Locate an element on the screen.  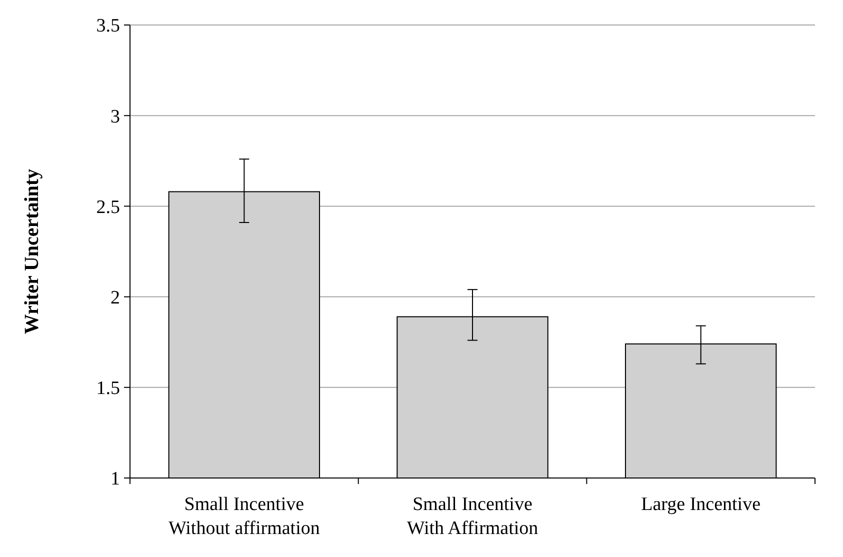
y-tick-label: 2.5 is located at coordinates (108, 207).